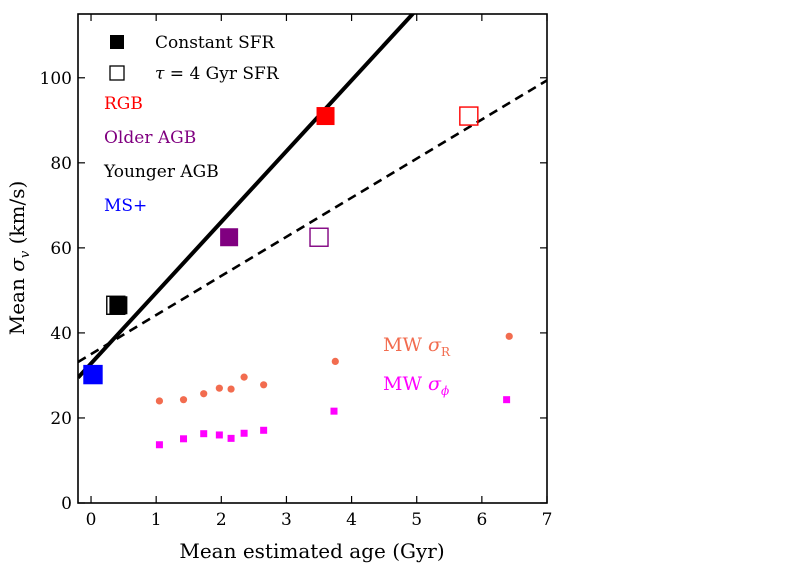 Image resolution: width=809 pixels, height=568 pixels. I want to click on rgb-constant-marker, so click(325, 116).